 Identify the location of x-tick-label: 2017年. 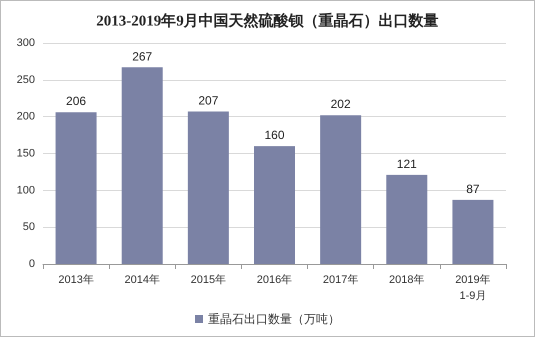
(340, 280).